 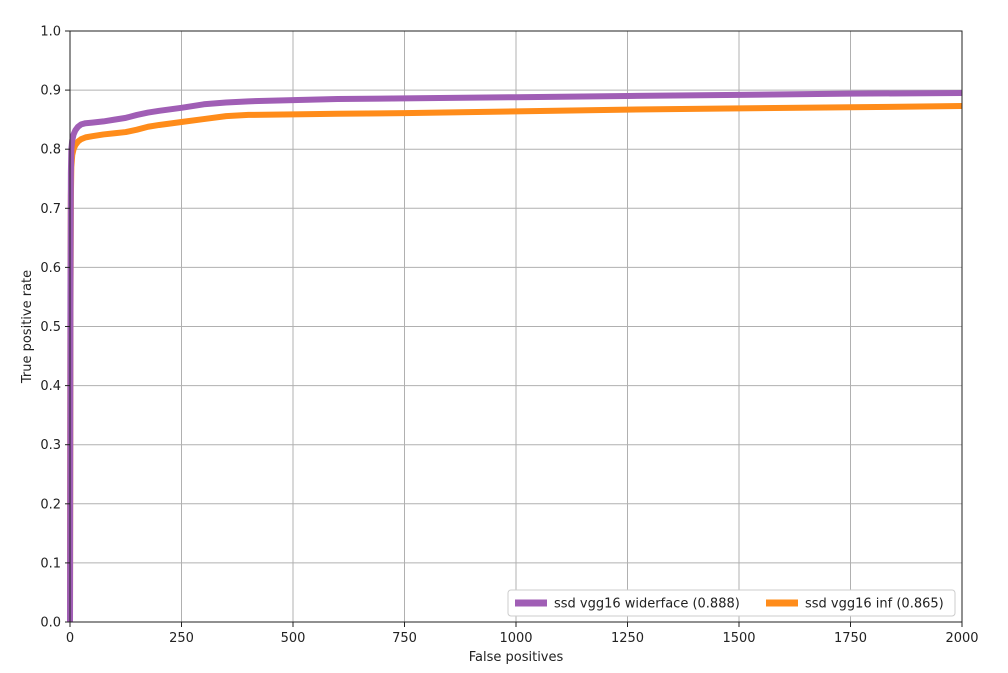 What do you see at coordinates (515, 638) in the screenshot?
I see `x-tick-label: 1000` at bounding box center [515, 638].